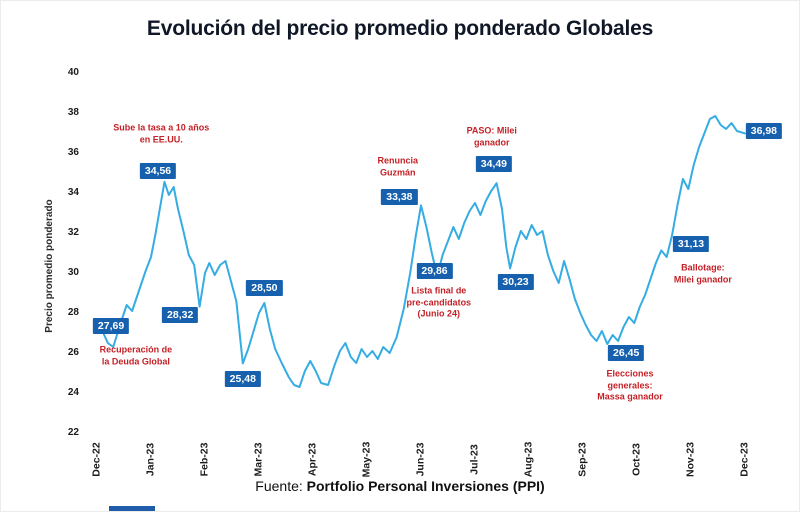 The width and height of the screenshot is (800, 512). What do you see at coordinates (180, 315) in the screenshot?
I see `data-label: 28,32` at bounding box center [180, 315].